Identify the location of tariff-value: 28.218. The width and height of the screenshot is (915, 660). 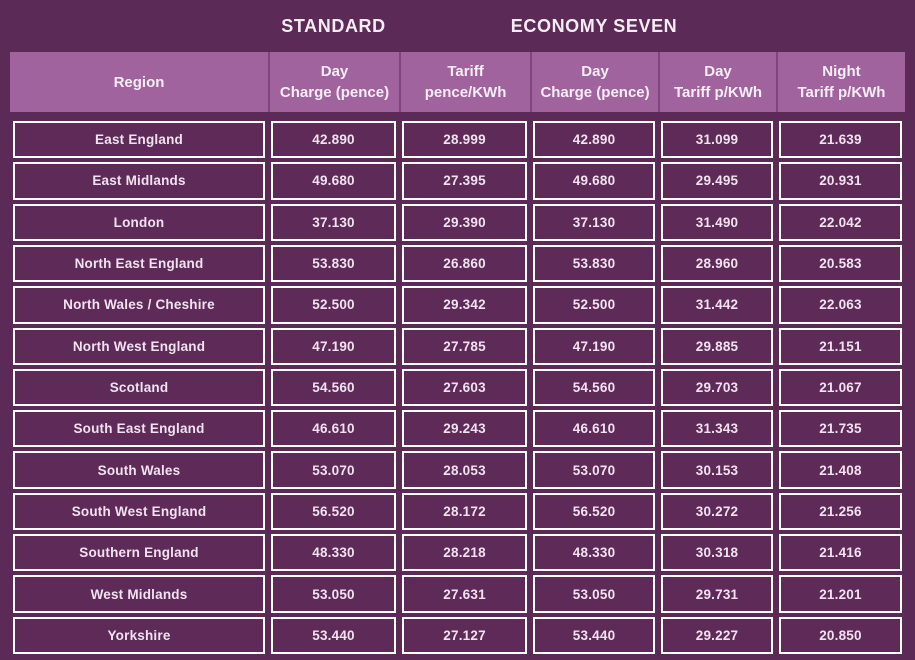
(465, 553).